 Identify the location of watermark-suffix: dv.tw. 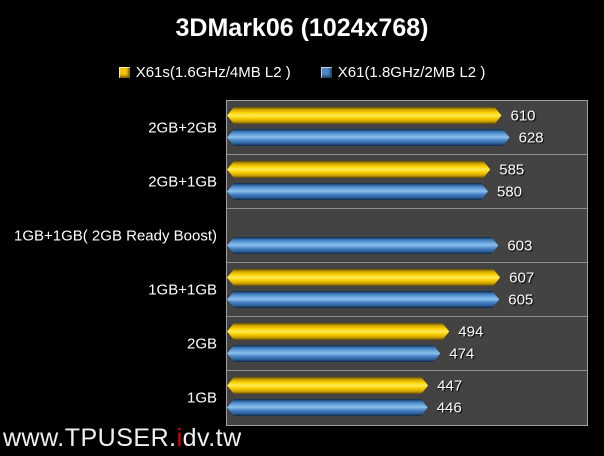
(212, 438).